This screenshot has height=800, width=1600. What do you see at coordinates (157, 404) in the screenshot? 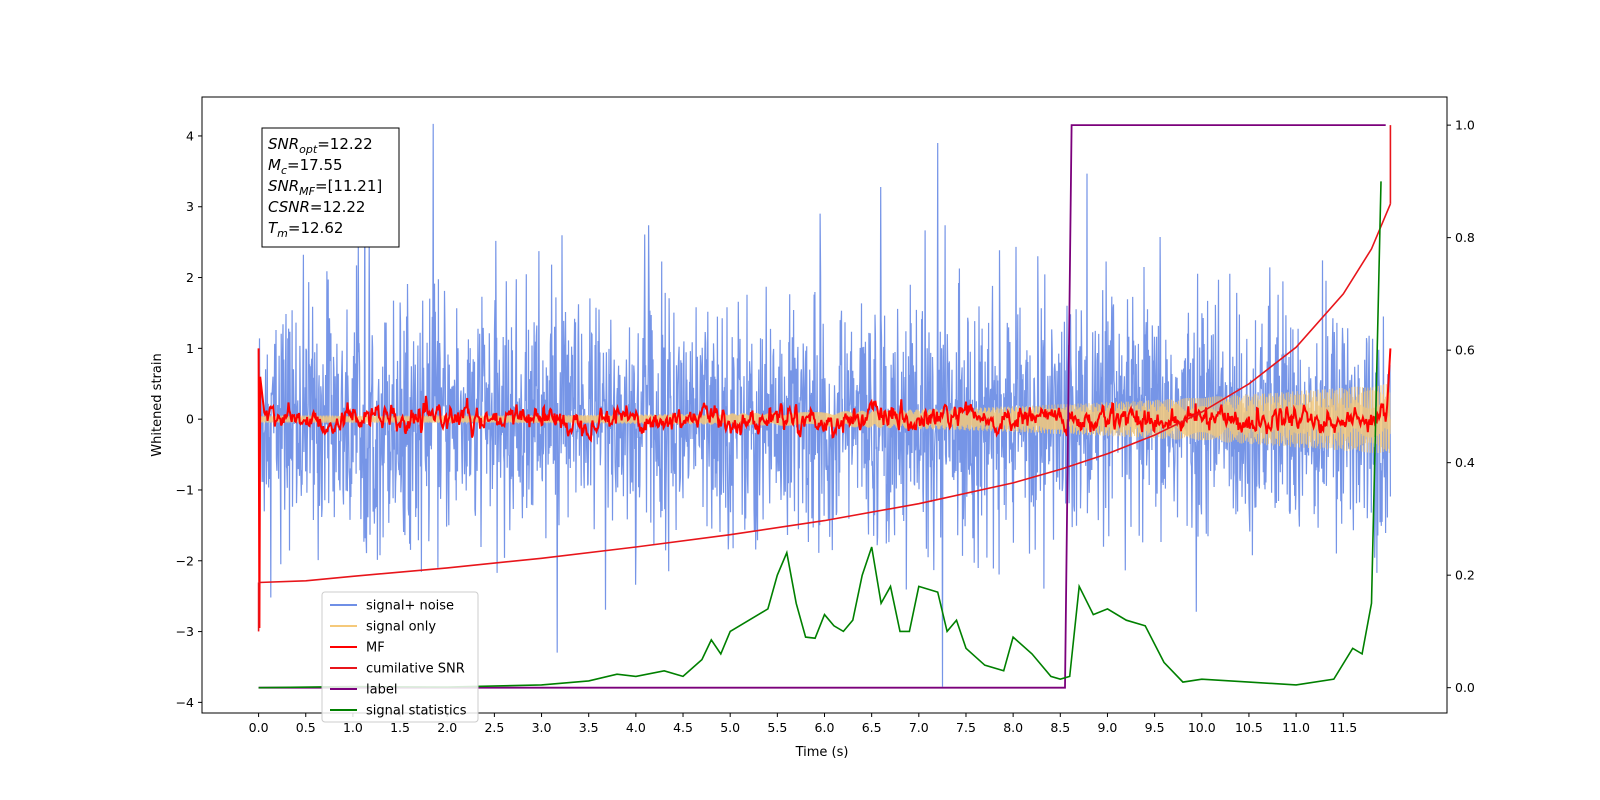
I see `y-axis-label: Whitened strain` at bounding box center [157, 404].